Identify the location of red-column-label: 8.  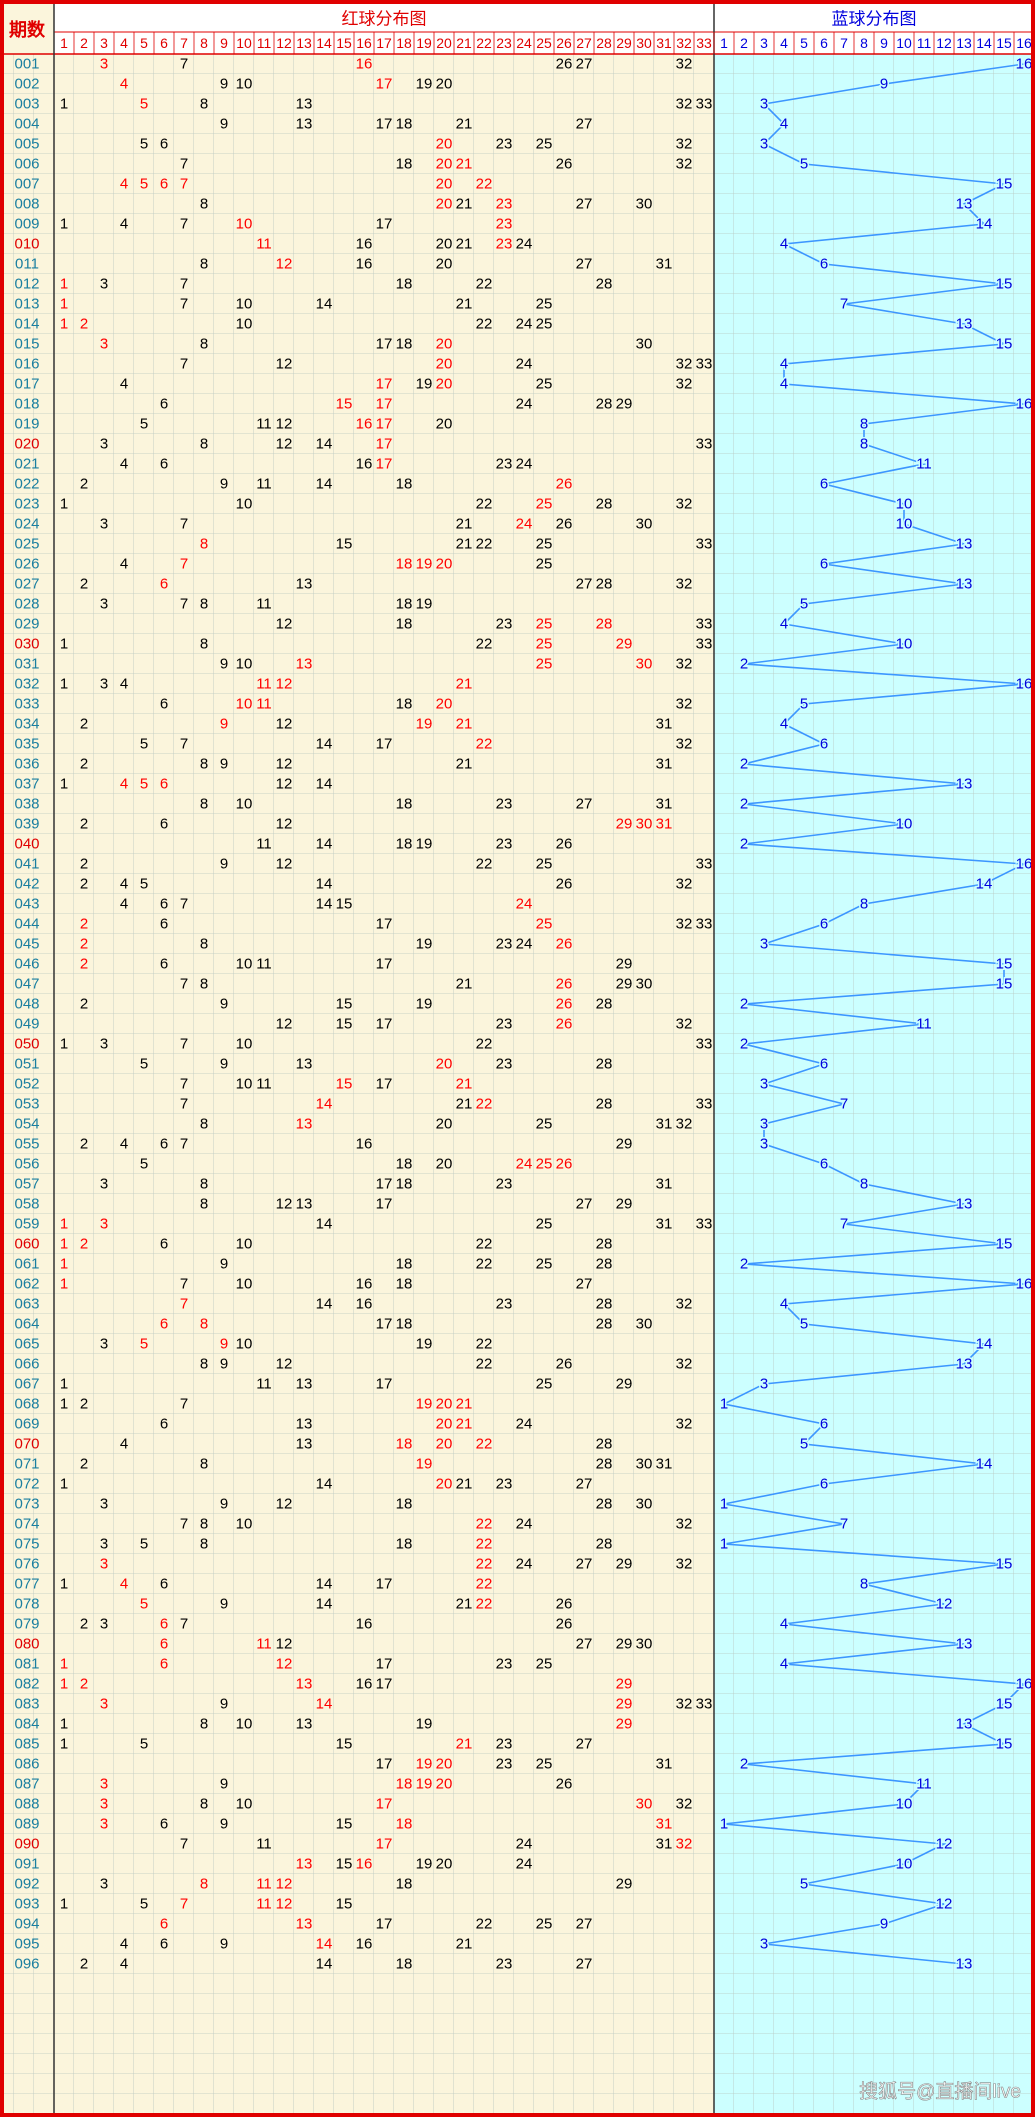
(204, 43).